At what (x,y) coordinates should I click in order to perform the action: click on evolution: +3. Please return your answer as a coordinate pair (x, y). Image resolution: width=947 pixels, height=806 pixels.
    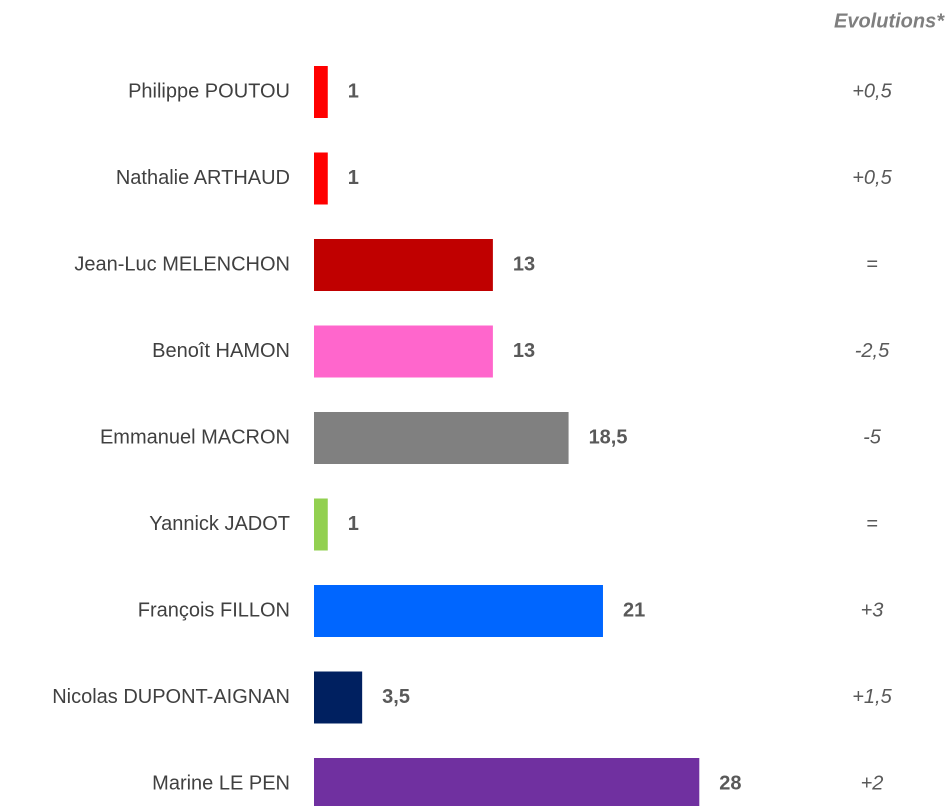
    Looking at the image, I should click on (872, 610).